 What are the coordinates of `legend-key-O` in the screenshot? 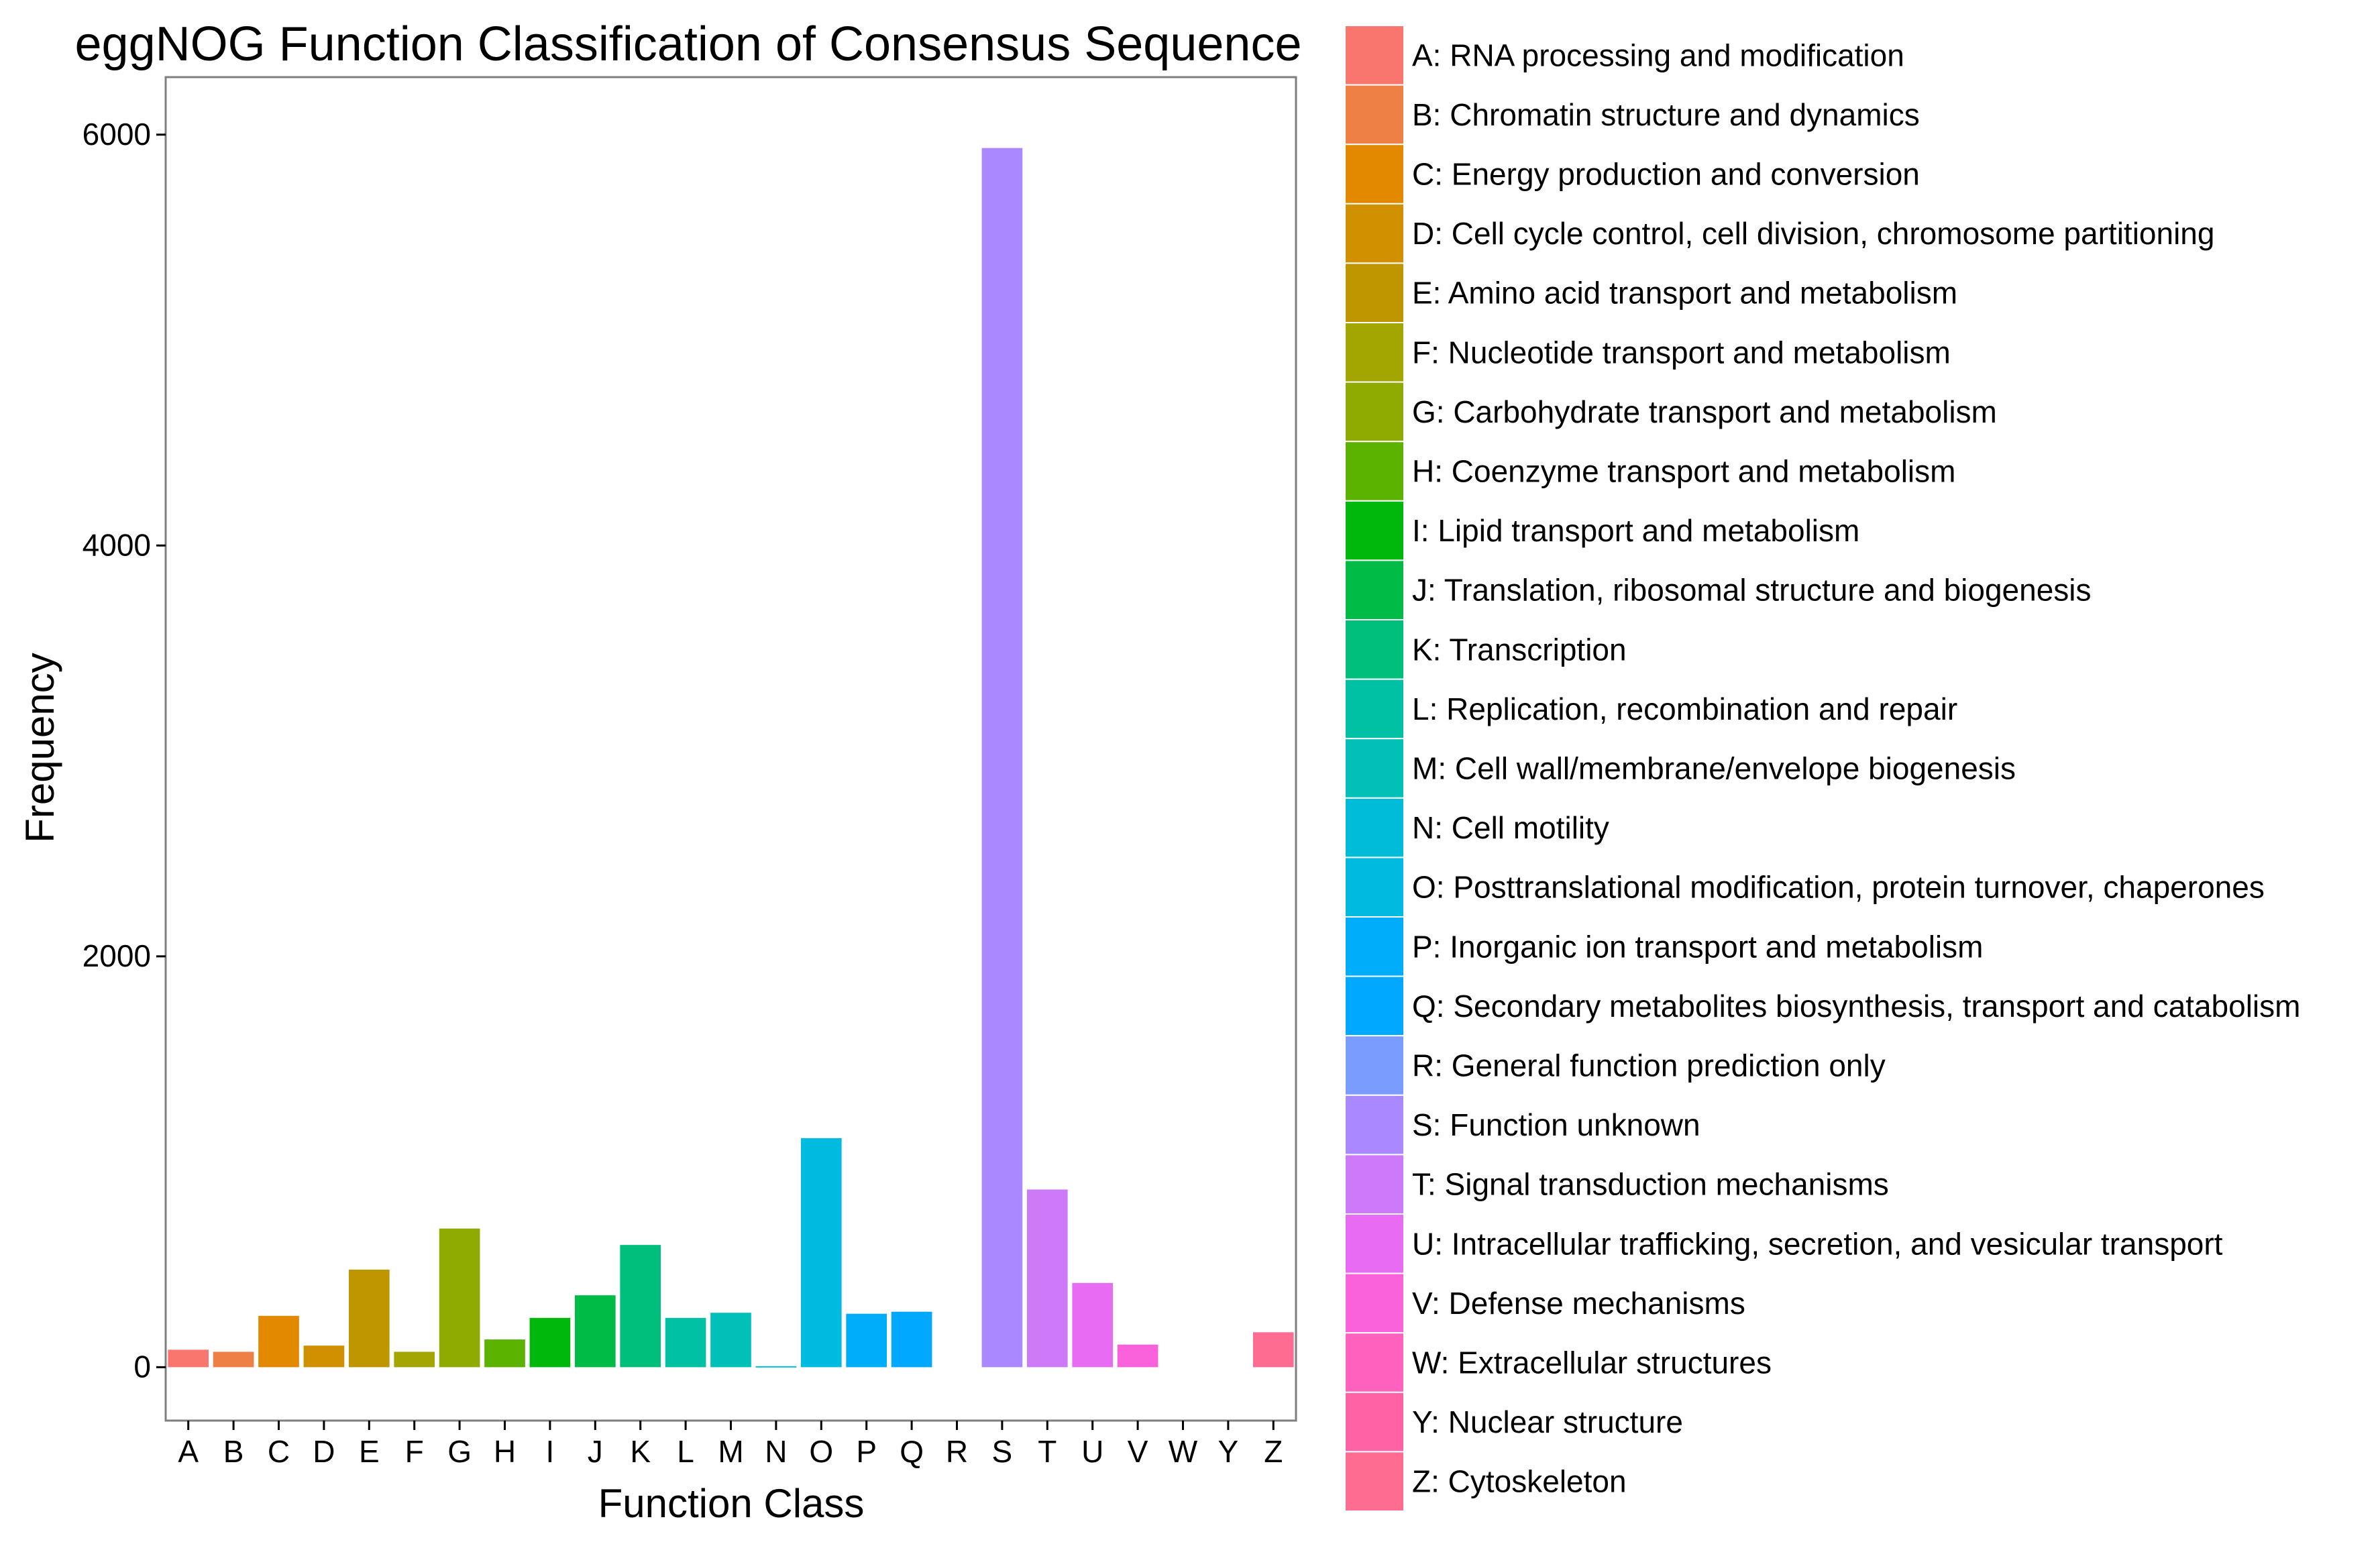 It's located at (1374, 887).